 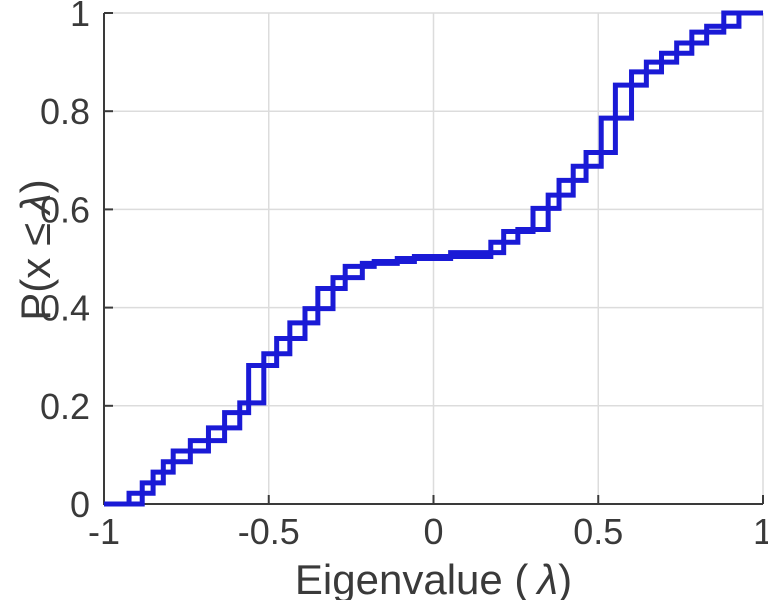 What do you see at coordinates (598, 531) in the screenshot?
I see `x-tick-label: 0.5` at bounding box center [598, 531].